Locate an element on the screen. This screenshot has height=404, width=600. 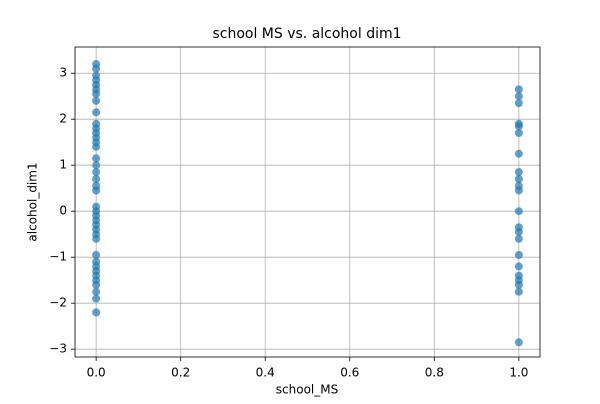
x-tick-label: 0.0 is located at coordinates (96, 373).